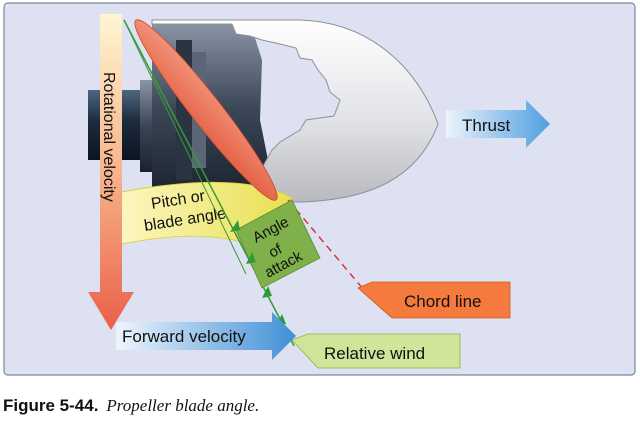 This screenshot has height=431, width=640. I want to click on relative-wind-label: Relative wind, so click(374, 353).